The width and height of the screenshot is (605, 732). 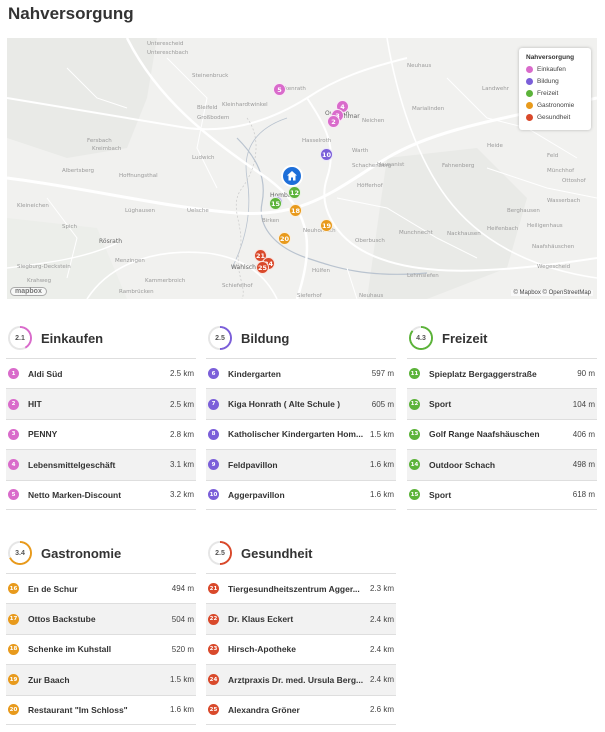 I want to click on list-item: 18 Schenke im Kuhstall 520 m, so click(x=101, y=648).